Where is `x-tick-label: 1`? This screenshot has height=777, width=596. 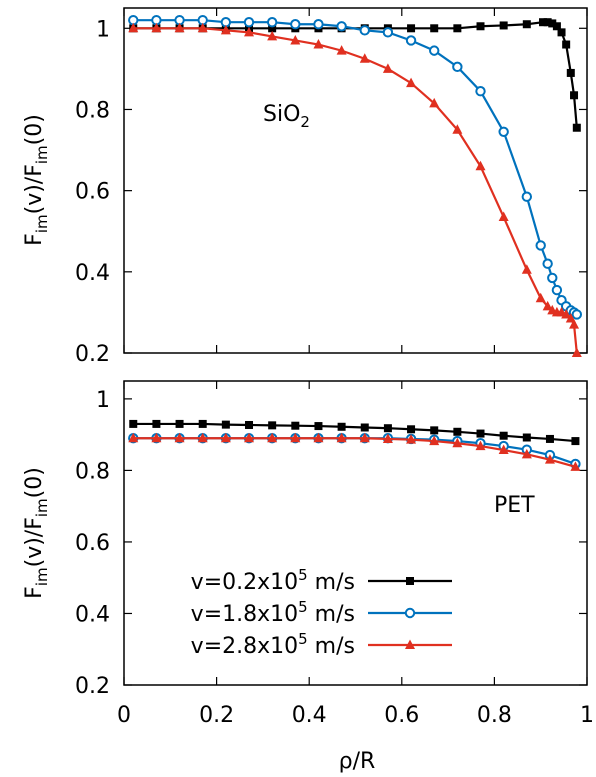 x-tick-label: 1 is located at coordinates (587, 715).